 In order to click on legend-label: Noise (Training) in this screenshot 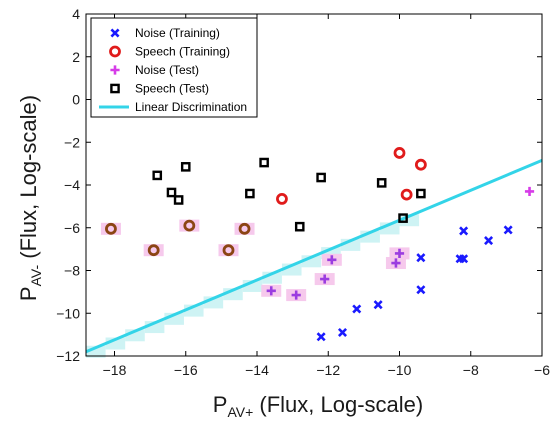, I will do `click(177, 33)`.